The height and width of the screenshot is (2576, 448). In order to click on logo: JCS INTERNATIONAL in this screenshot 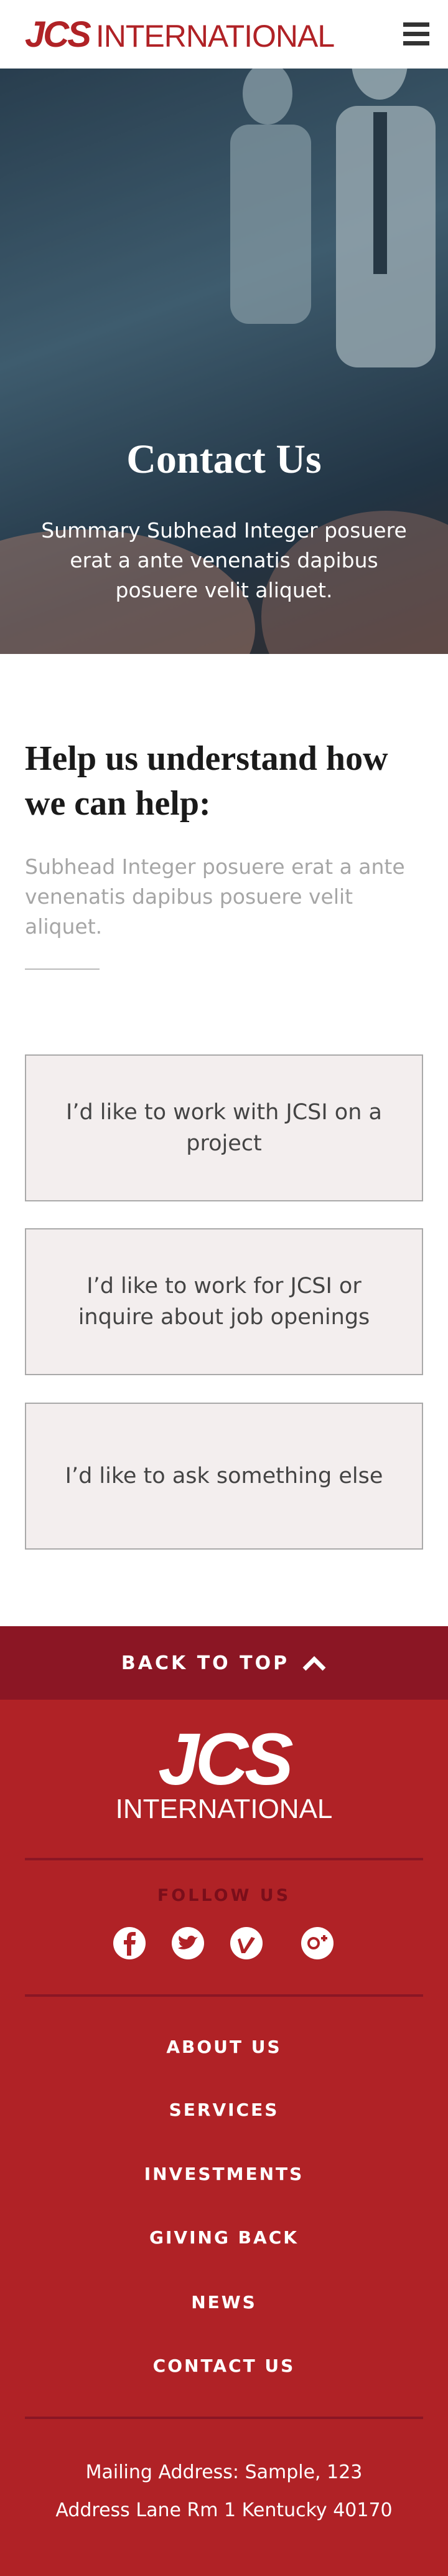, I will do `click(180, 34)`.